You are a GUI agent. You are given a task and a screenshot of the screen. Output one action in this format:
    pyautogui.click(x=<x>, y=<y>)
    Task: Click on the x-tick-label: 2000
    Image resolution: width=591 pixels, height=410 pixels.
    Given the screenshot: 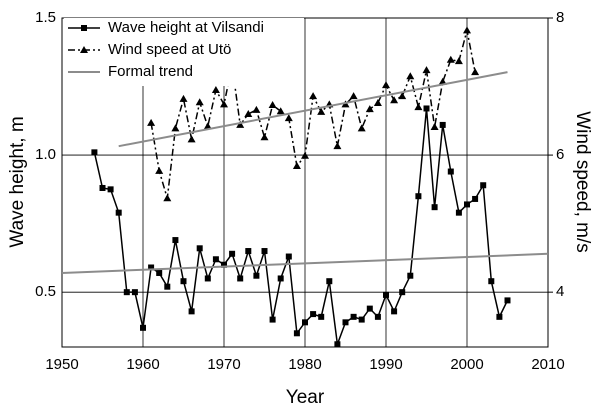 What is the action you would take?
    pyautogui.click(x=466, y=364)
    